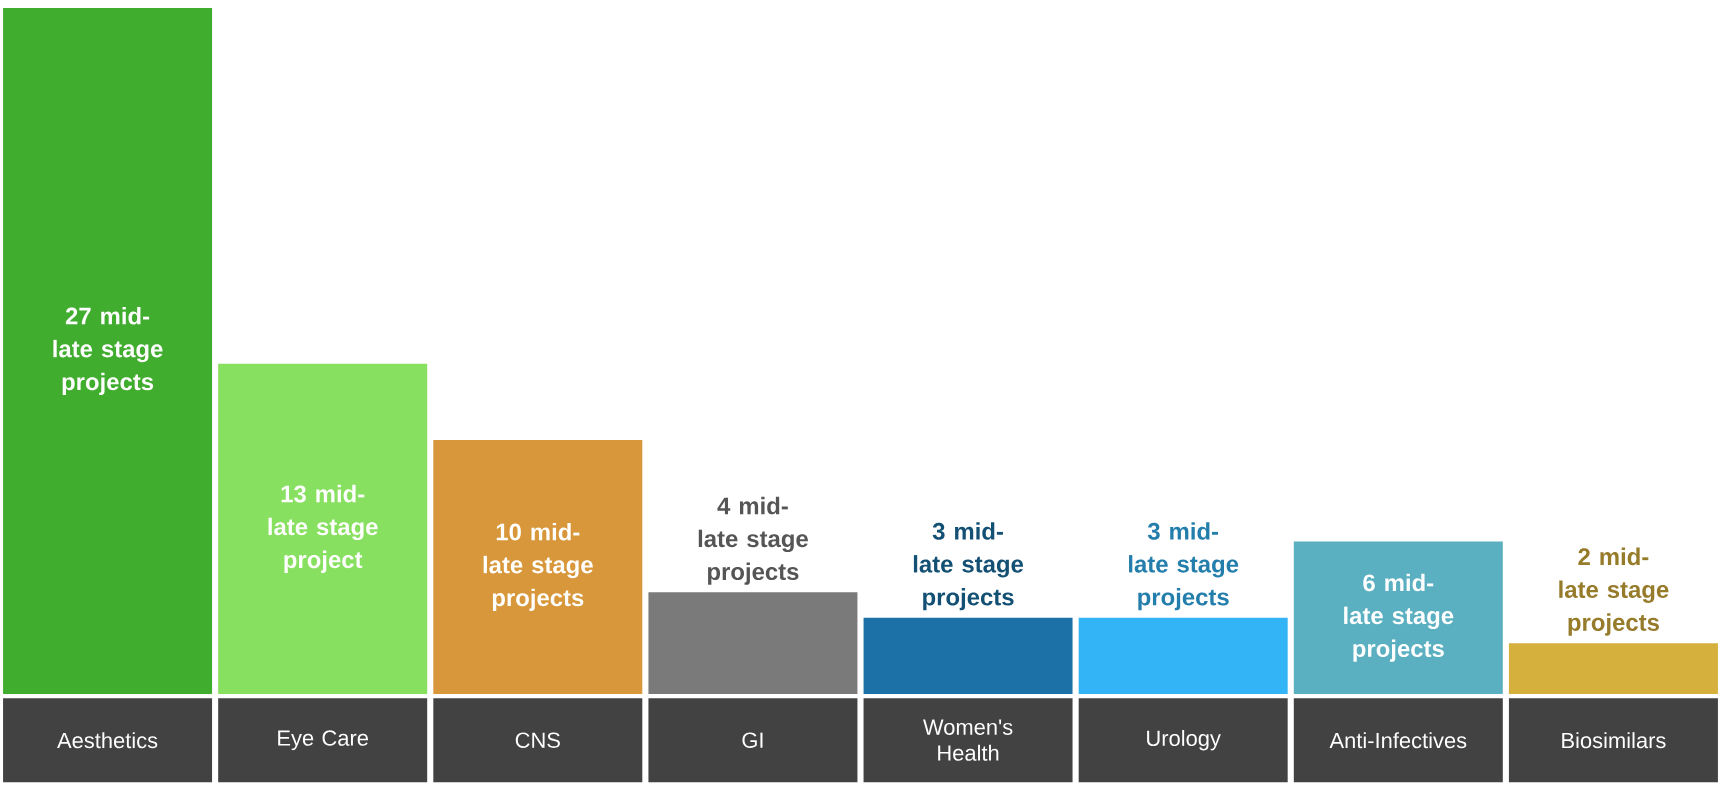  What do you see at coordinates (1614, 591) in the screenshot?
I see `data-label: 2 mid-late stage projects` at bounding box center [1614, 591].